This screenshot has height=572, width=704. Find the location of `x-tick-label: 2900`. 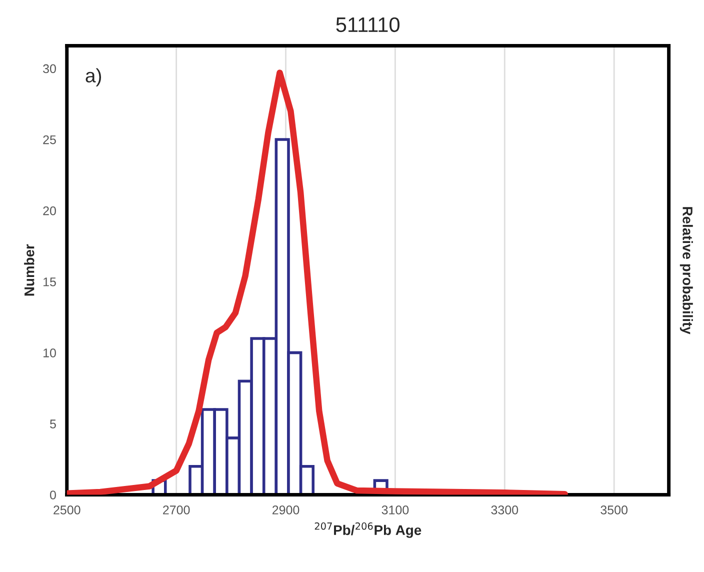

x-tick-label: 2900 is located at coordinates (286, 510).